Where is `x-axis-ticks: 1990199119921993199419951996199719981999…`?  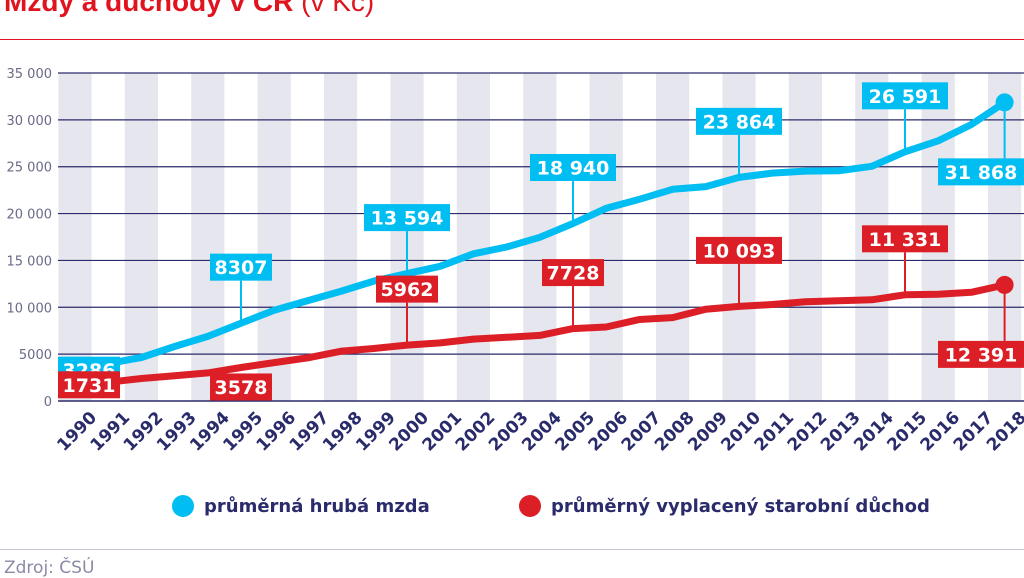
x-axis-ticks: 1990199119921993199419951996199719981999… is located at coordinates (538, 432).